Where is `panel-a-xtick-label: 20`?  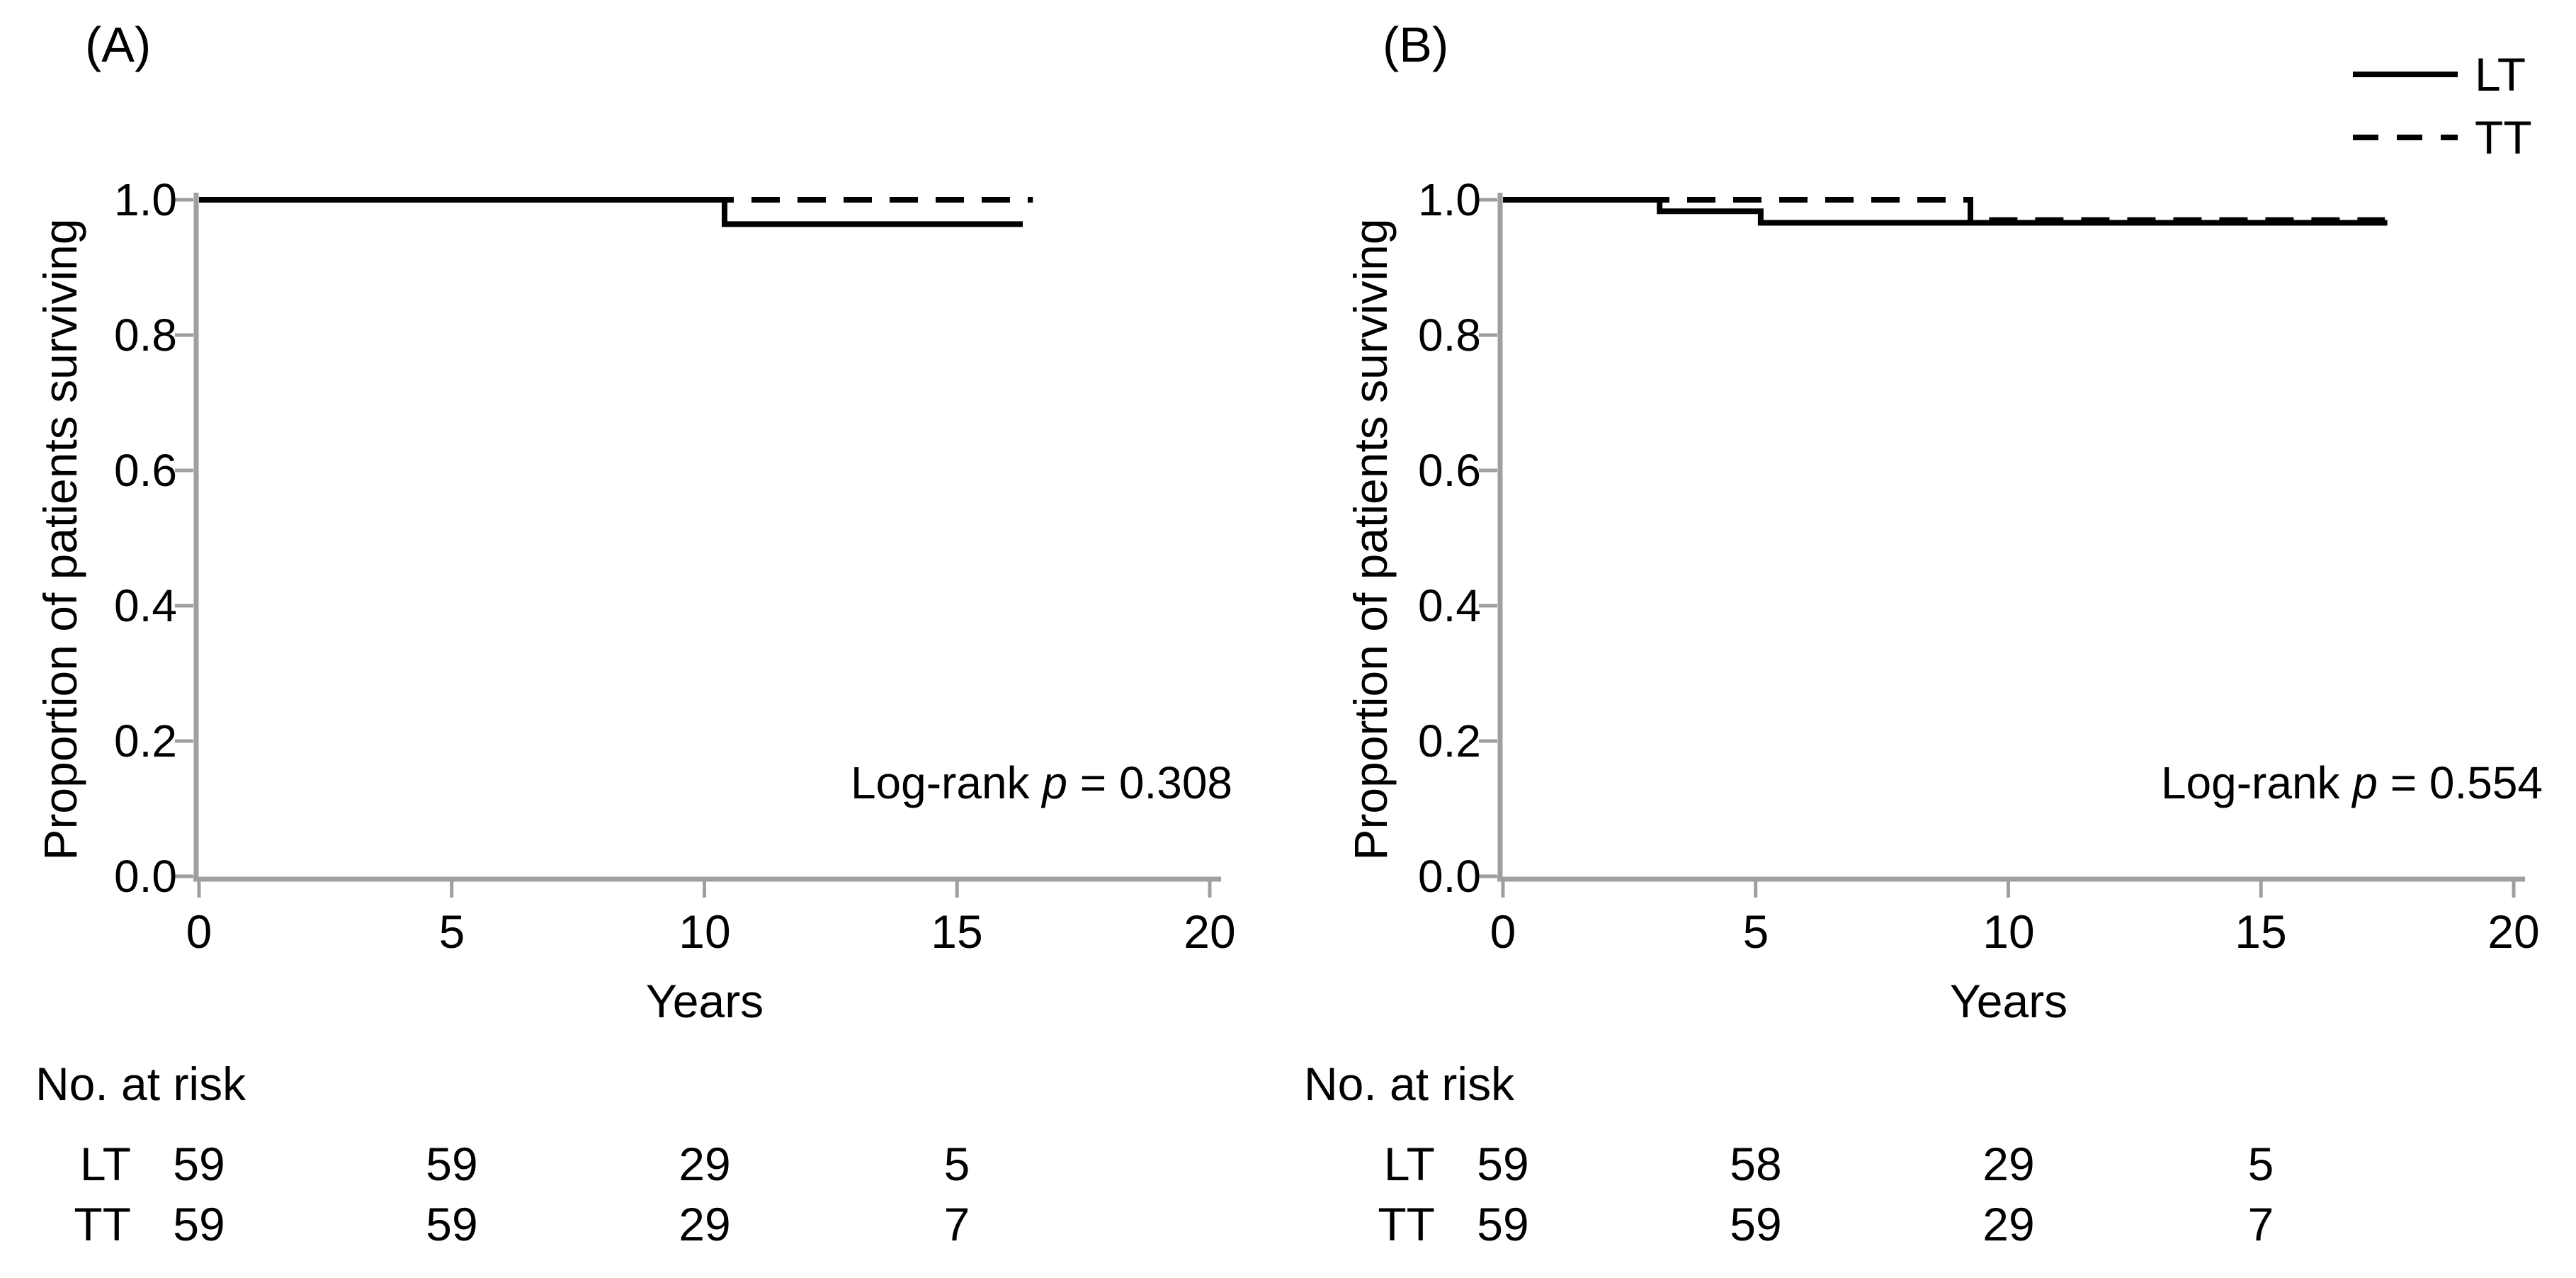 panel-a-xtick-label: 20 is located at coordinates (1210, 931).